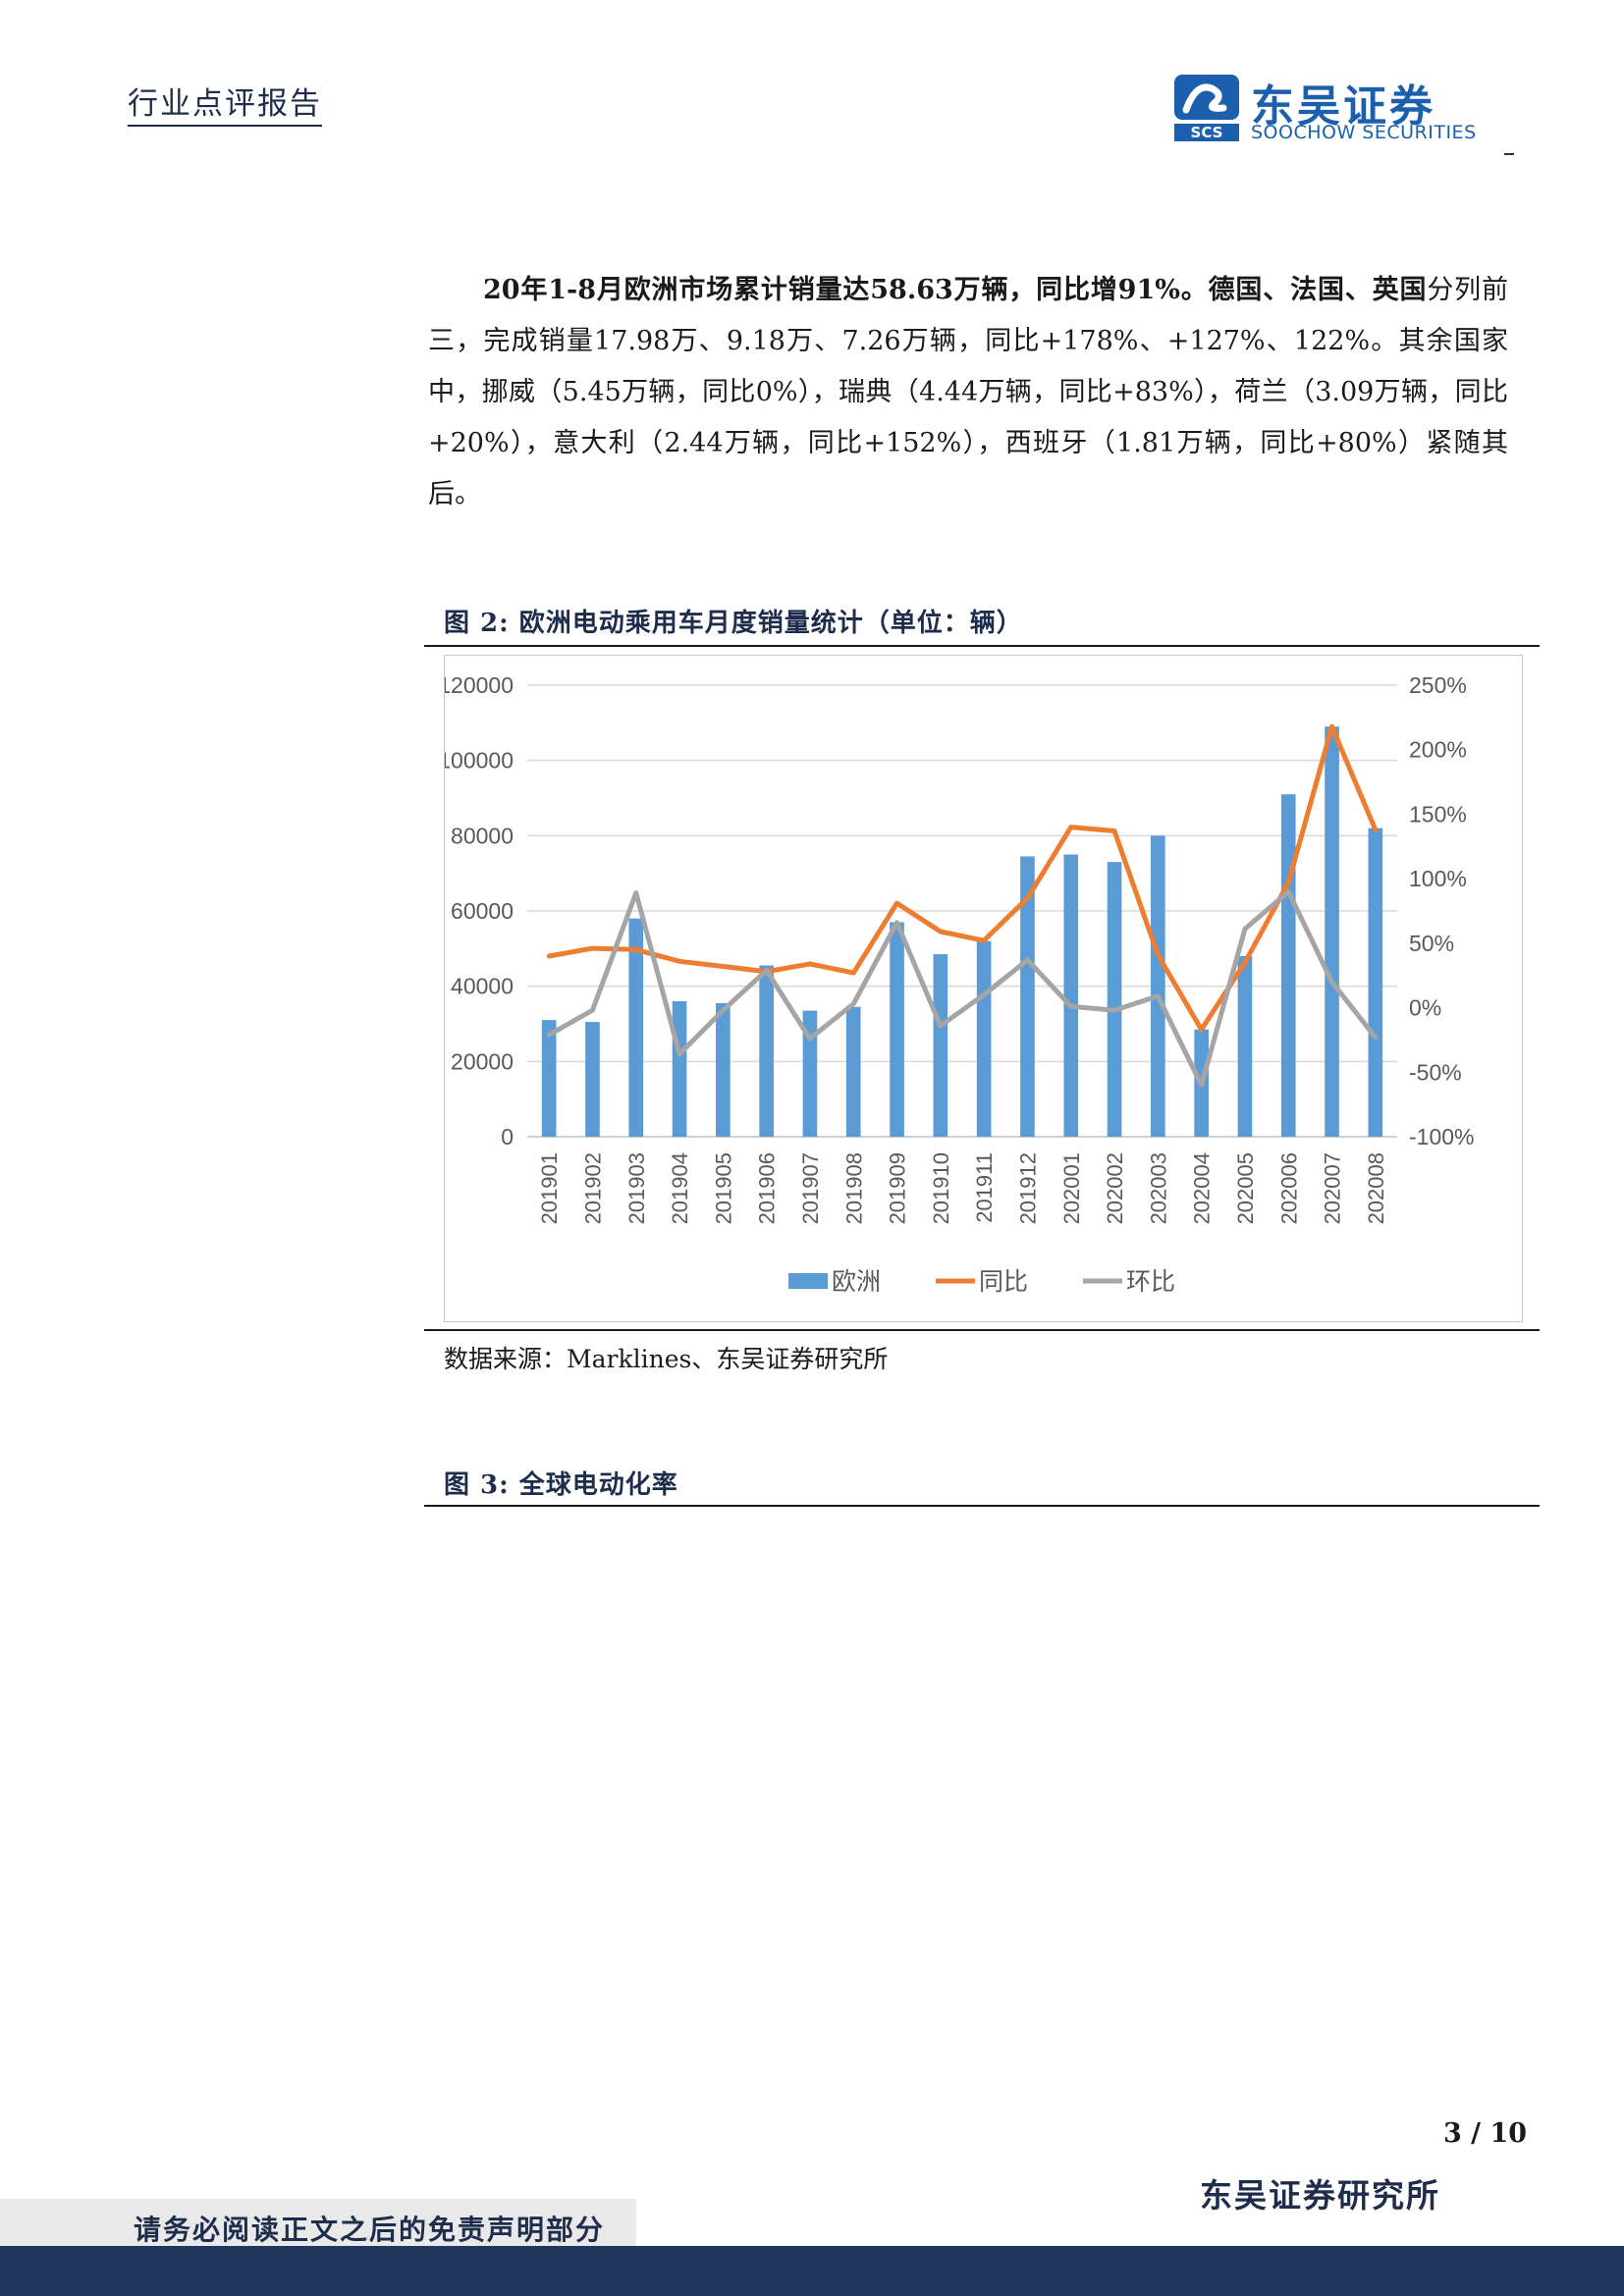 This screenshot has width=1624, height=2296. I want to click on right-axis-tick-label: 150%, so click(1438, 814).